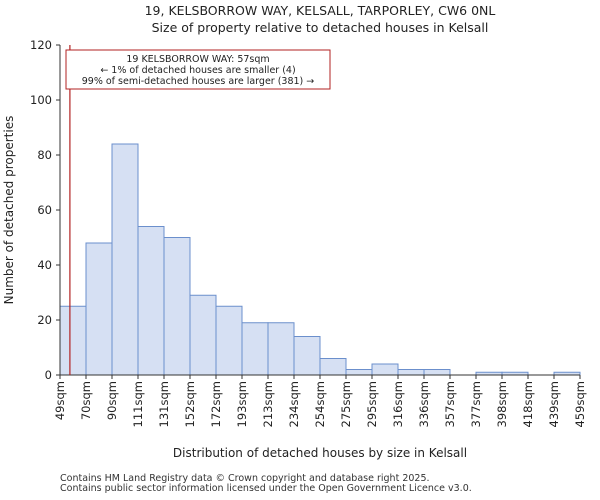 Image resolution: width=600 pixels, height=500 pixels. Describe the element at coordinates (372, 404) in the screenshot. I see `x-tick-label-295sqm: 295sqm` at that location.